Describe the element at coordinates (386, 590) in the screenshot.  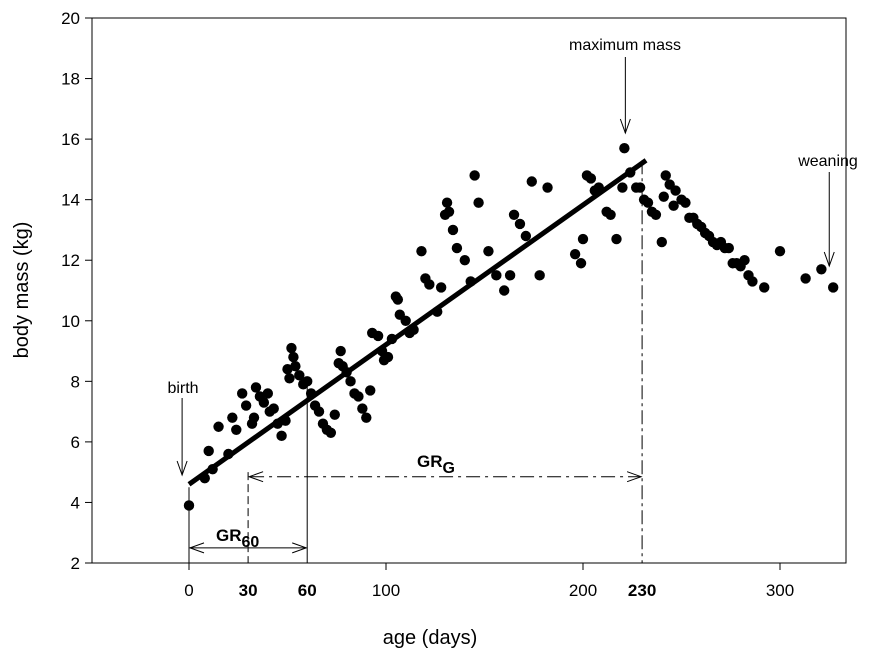
I see `x-tick-label: 100` at that location.